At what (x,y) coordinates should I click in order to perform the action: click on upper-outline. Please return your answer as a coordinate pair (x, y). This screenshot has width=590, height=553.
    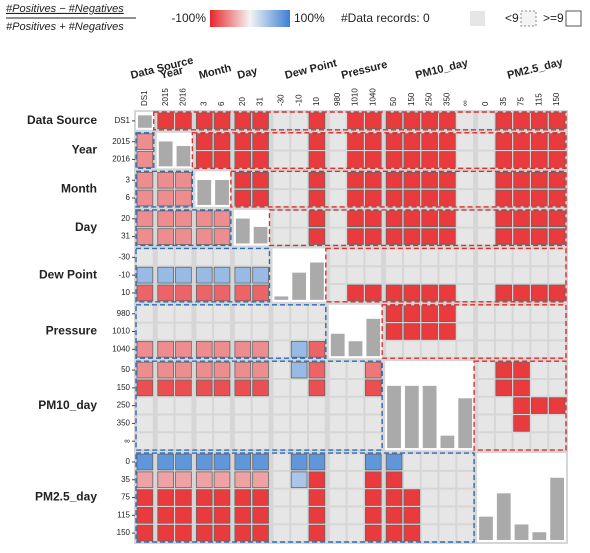
    Looking at the image, I should click on (474, 331).